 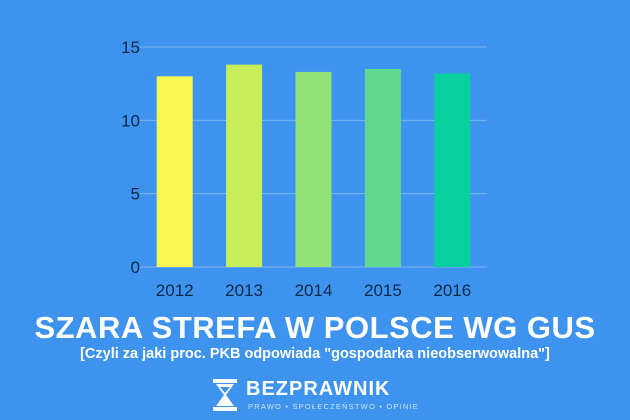 What do you see at coordinates (130, 120) in the screenshot?
I see `y-tick-label: 10` at bounding box center [130, 120].